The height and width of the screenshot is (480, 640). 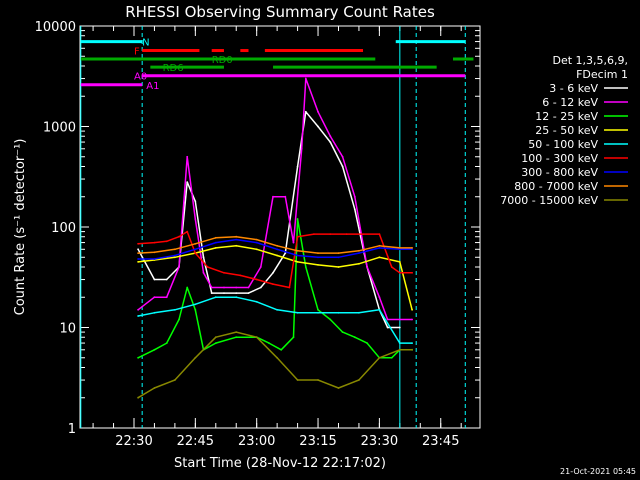 What do you see at coordinates (173, 68) in the screenshot?
I see `flag-bar-label: RD6` at bounding box center [173, 68].